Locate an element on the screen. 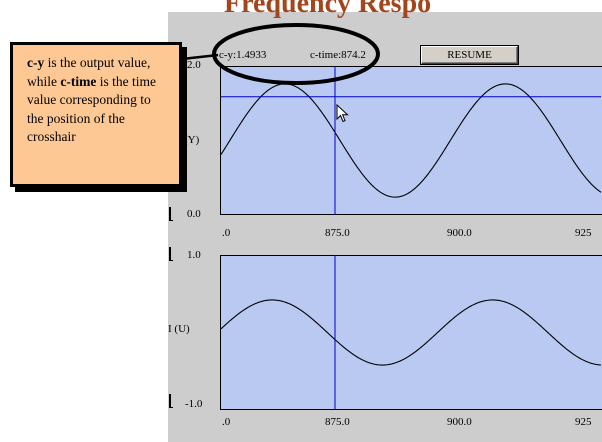  top-y-tick-max: 2.0 is located at coordinates (194, 65).